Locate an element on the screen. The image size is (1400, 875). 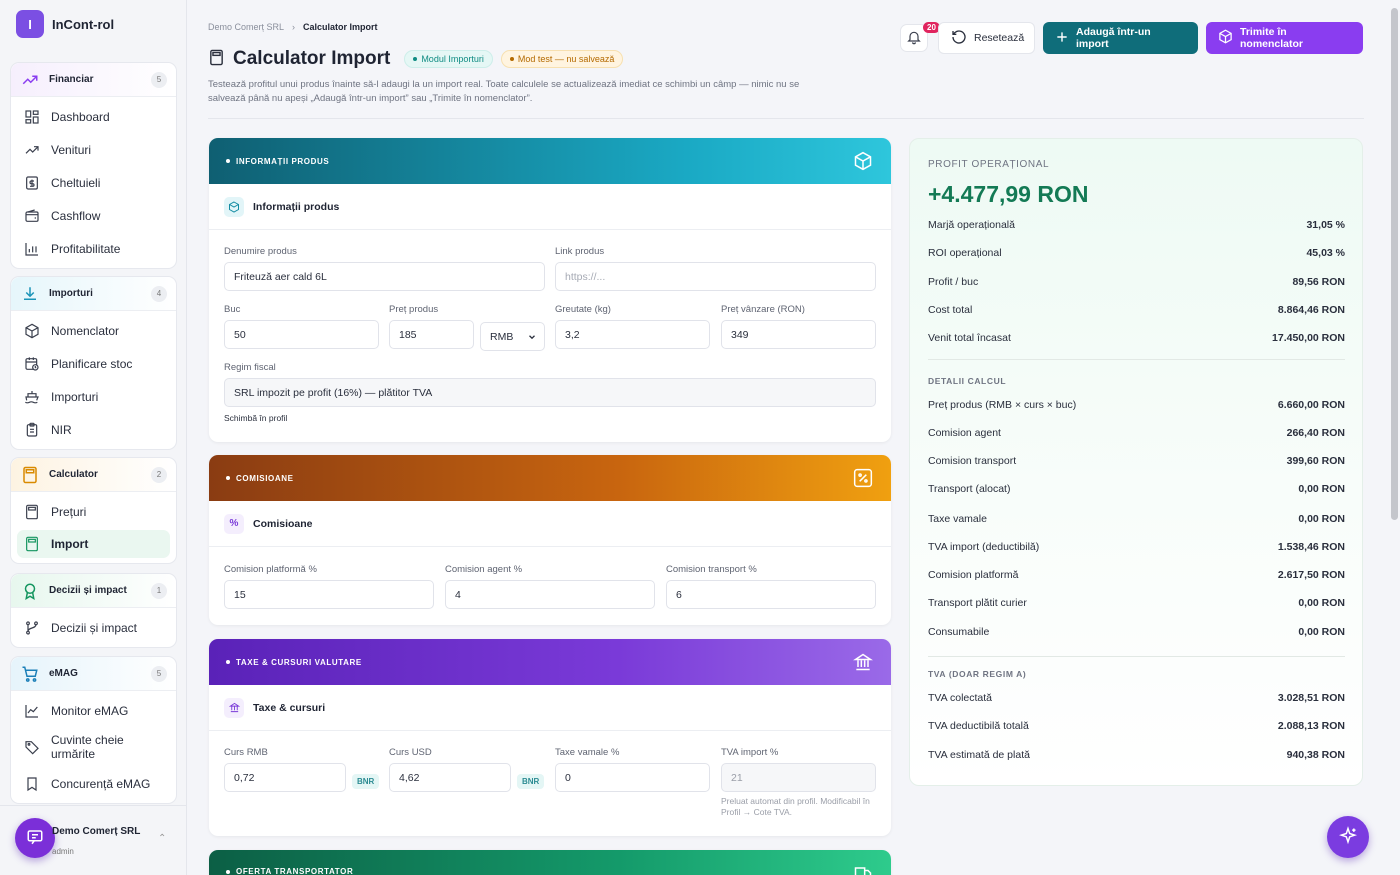
sidebar-item-cheltuieli: Cheltuieli is located at coordinates (93, 182).